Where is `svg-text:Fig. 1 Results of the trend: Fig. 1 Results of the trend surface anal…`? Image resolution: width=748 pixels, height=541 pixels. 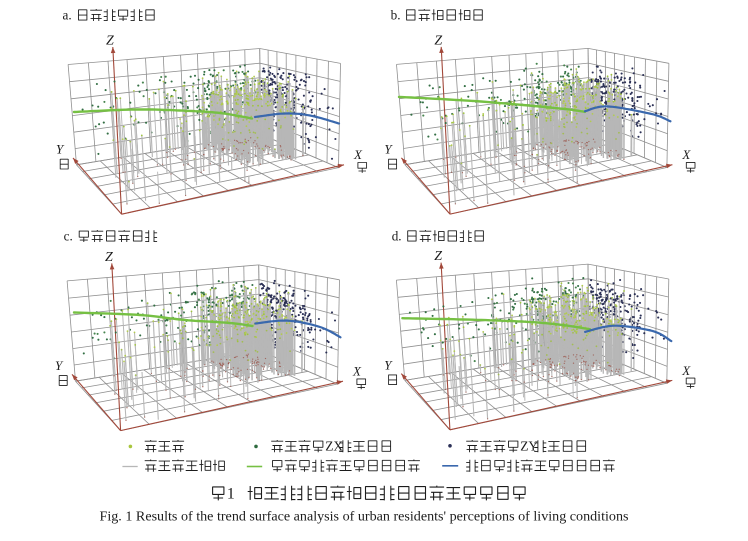 svg-text:Fig. 1 Results of the trend: Fig. 1 Results of the trend surface anal… is located at coordinates (364, 517).